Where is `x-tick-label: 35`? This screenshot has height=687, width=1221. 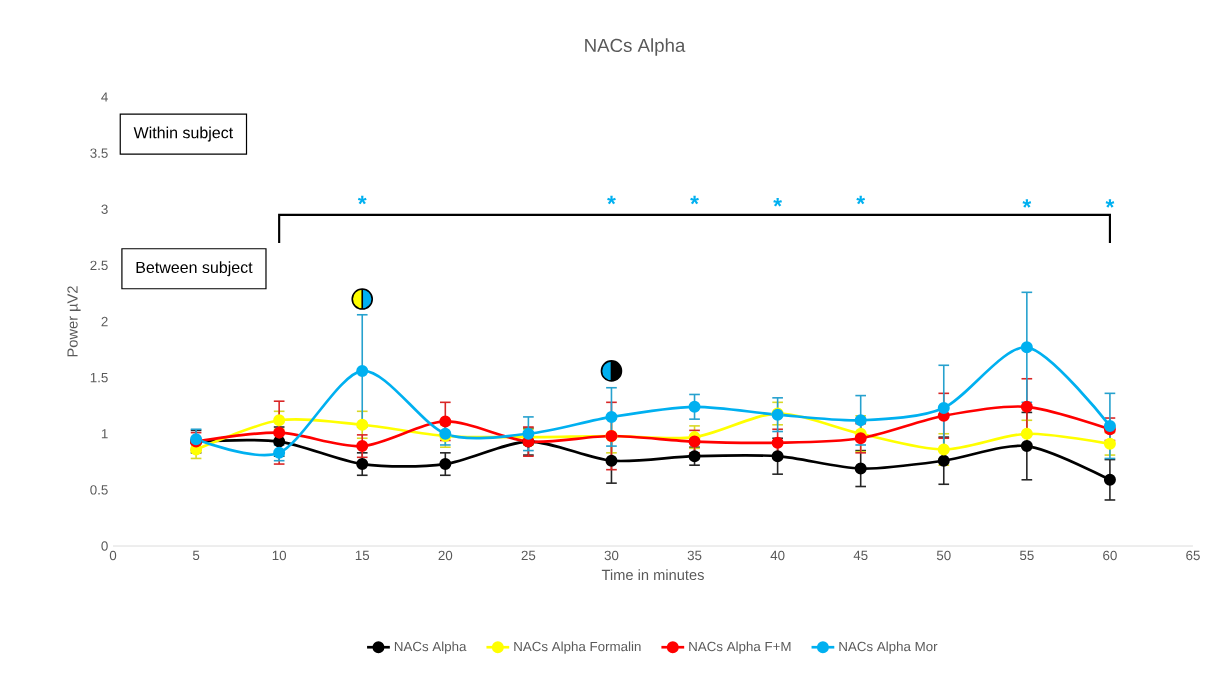 x-tick-label: 35 is located at coordinates (694, 555).